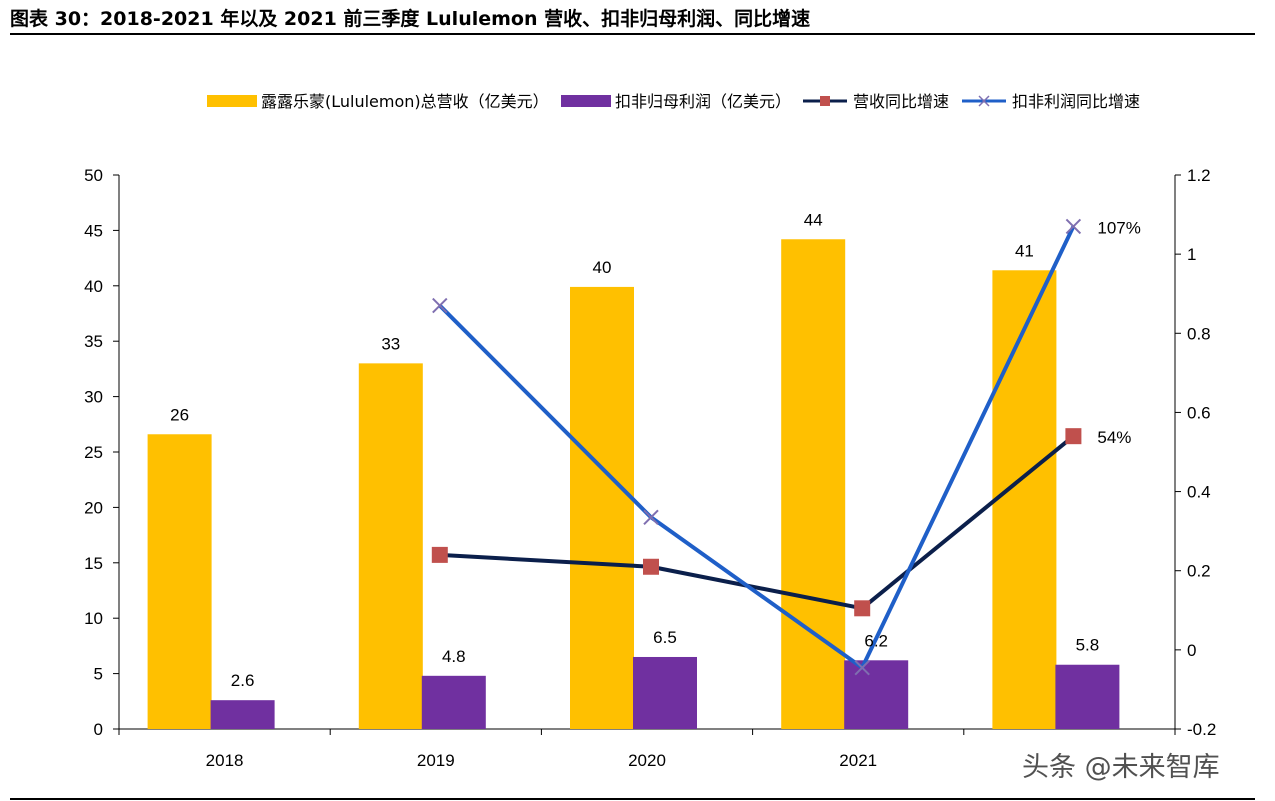 The width and height of the screenshot is (1275, 801). What do you see at coordinates (858, 760) in the screenshot?
I see `x-tick-label: 2021` at bounding box center [858, 760].